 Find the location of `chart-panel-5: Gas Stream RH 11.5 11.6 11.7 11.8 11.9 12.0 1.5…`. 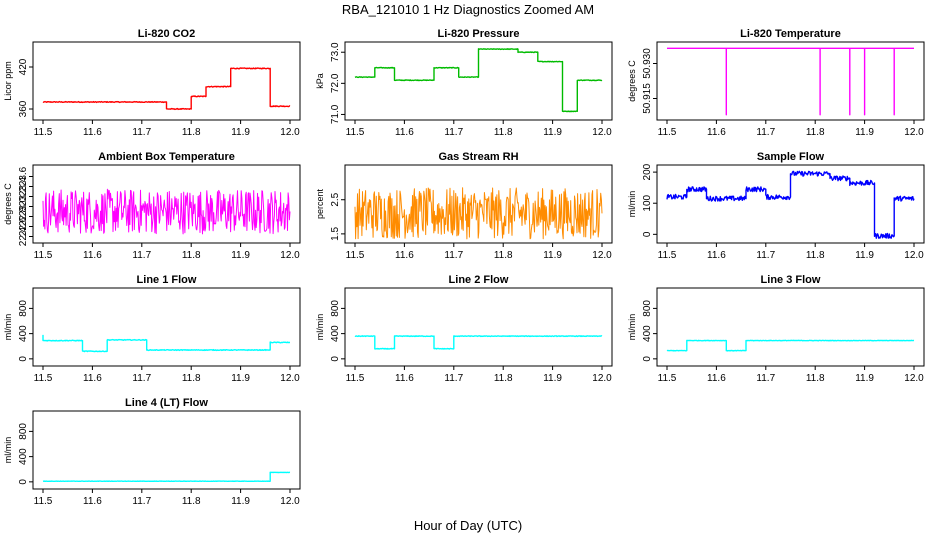

chart-panel-5: Gas Stream RH 11.5 11.6 11.7 11.8 11.9 12.0 1.5… is located at coordinates (464, 206).